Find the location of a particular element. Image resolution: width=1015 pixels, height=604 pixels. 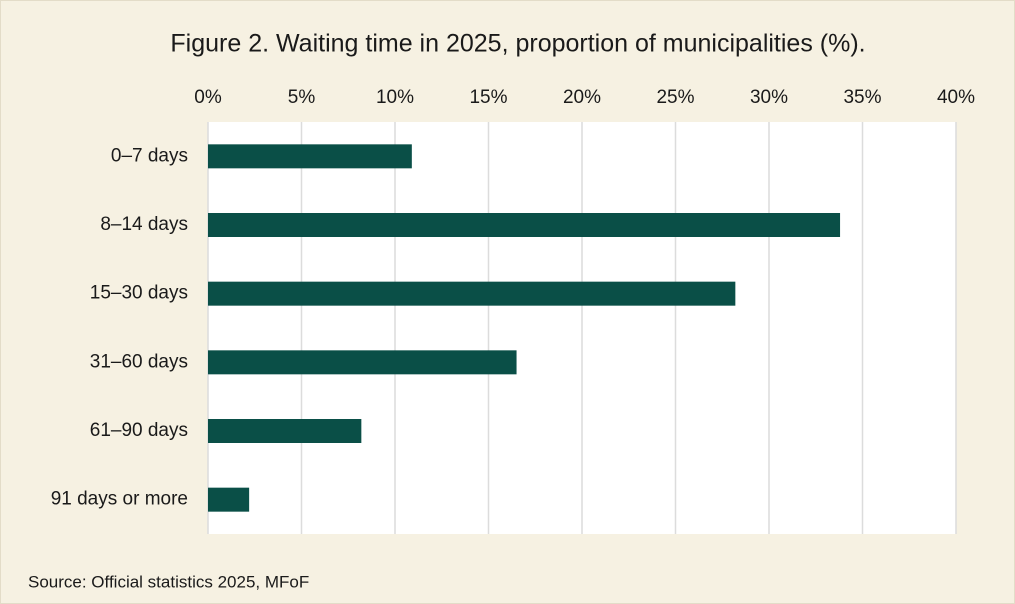

y-tick-label: 31–60 days is located at coordinates (139, 361).